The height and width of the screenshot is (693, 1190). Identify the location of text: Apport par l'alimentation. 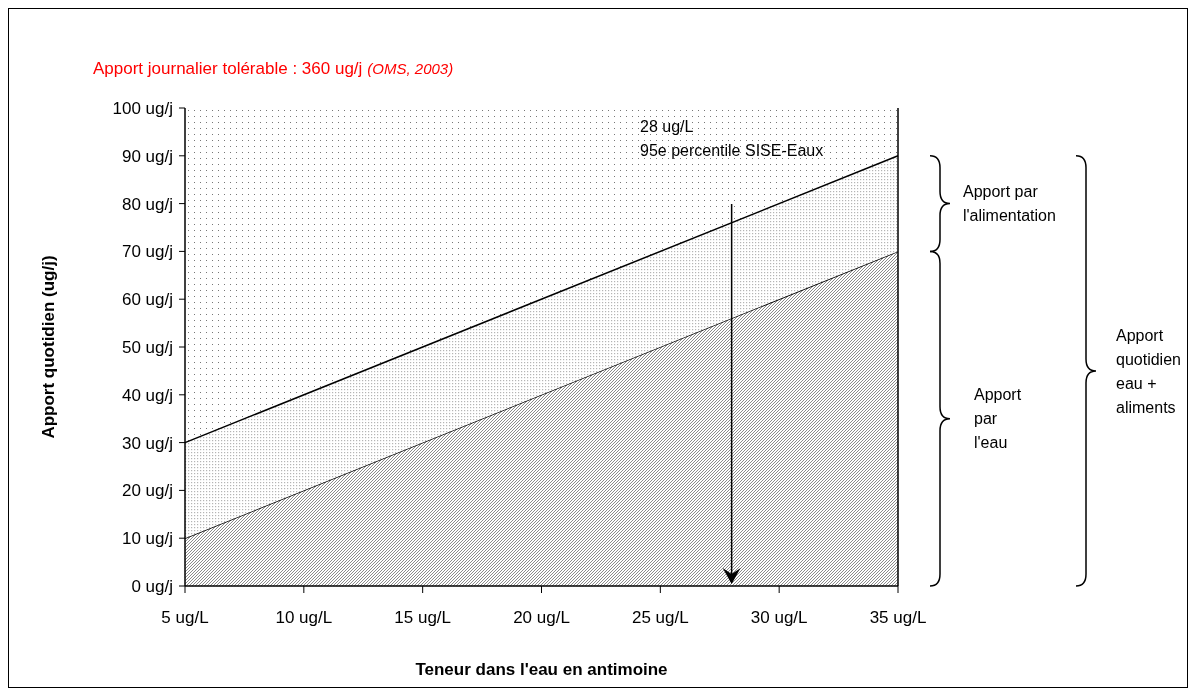
(1009, 204).